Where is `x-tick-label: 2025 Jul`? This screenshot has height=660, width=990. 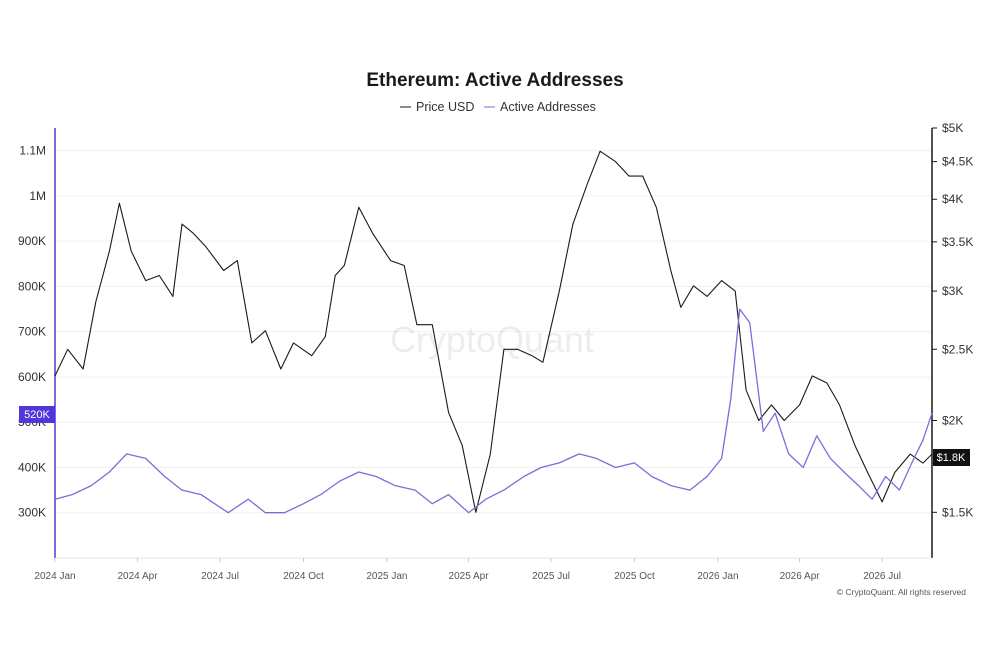 x-tick-label: 2025 Jul is located at coordinates (551, 576).